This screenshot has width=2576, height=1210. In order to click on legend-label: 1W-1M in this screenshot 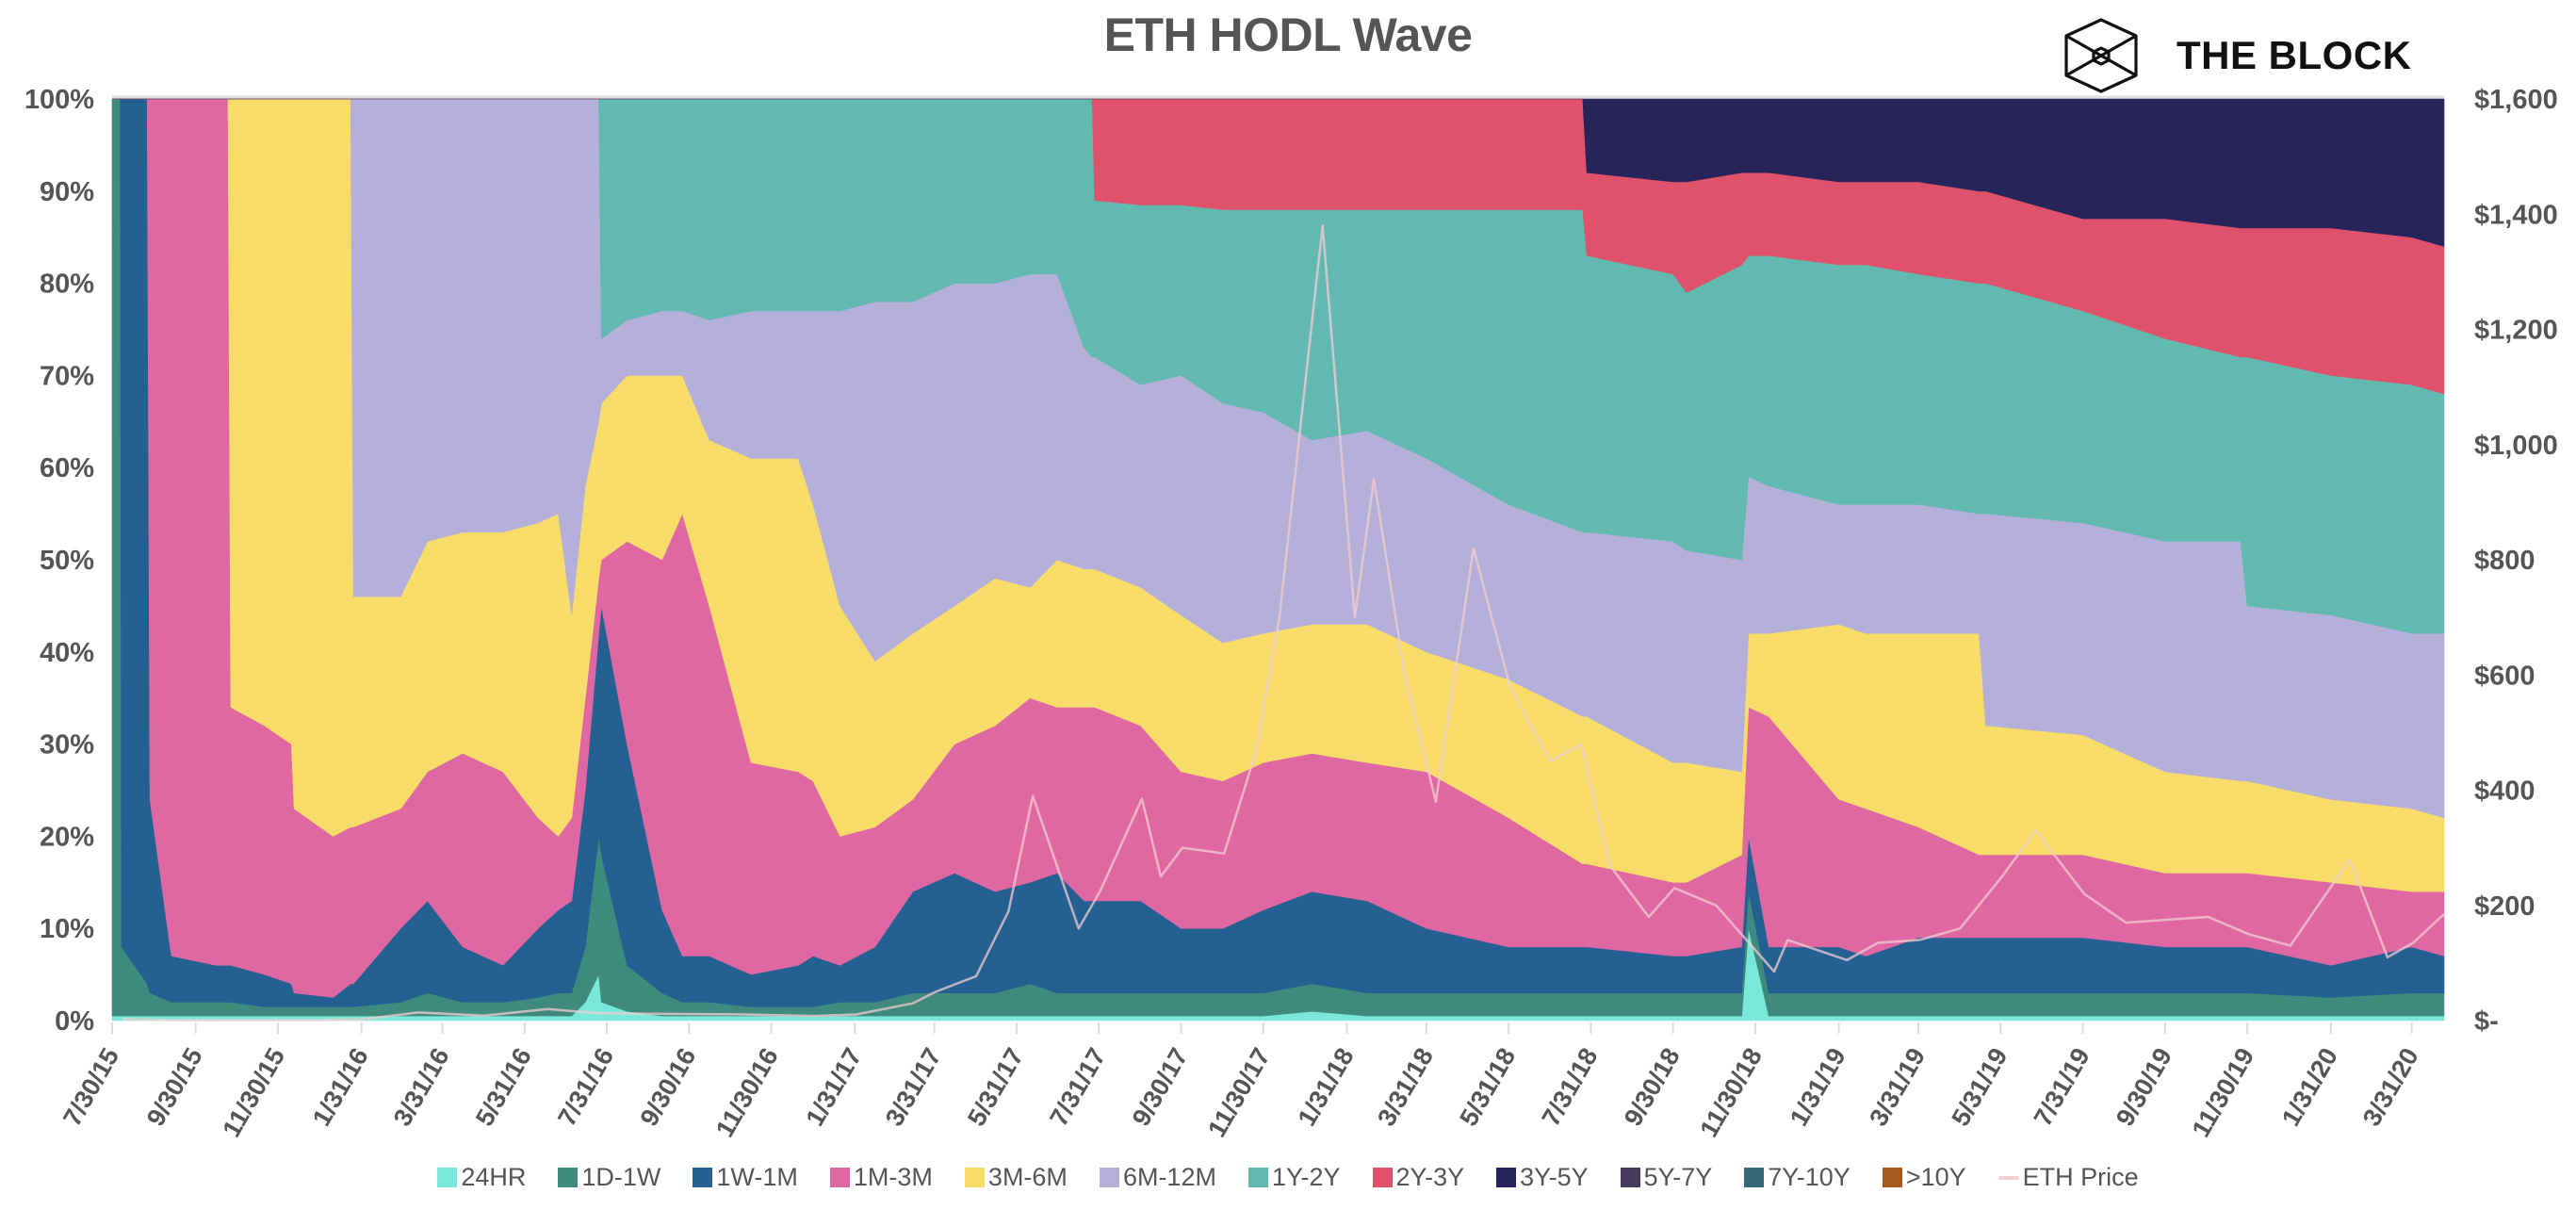, I will do `click(757, 1177)`.